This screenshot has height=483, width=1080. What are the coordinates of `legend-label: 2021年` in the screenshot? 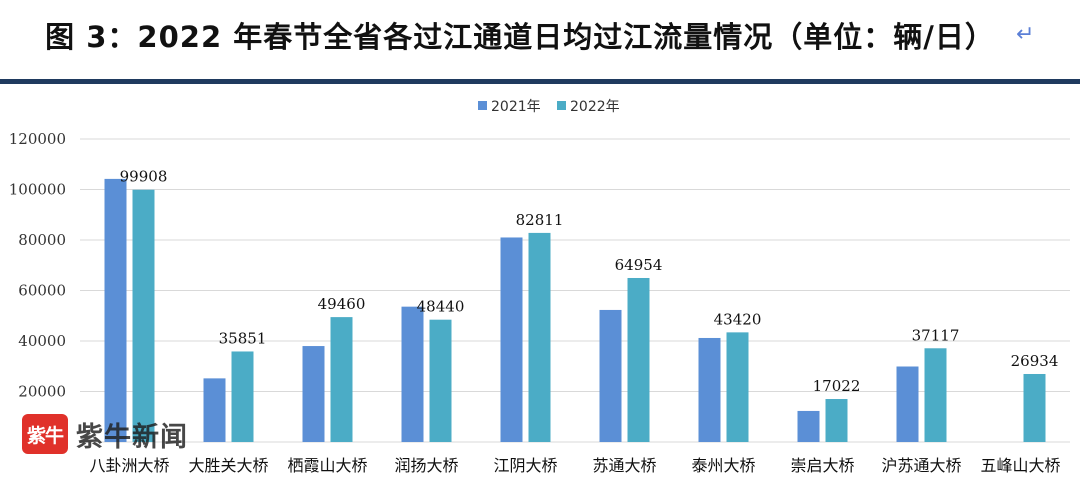 It's located at (516, 107).